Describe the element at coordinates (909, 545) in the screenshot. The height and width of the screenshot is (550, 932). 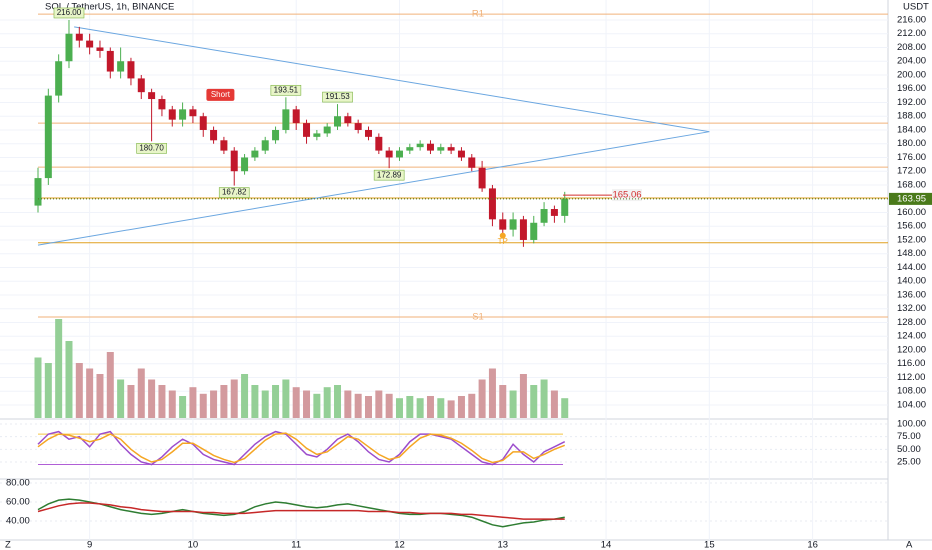
I see `corner-right: A` at that location.